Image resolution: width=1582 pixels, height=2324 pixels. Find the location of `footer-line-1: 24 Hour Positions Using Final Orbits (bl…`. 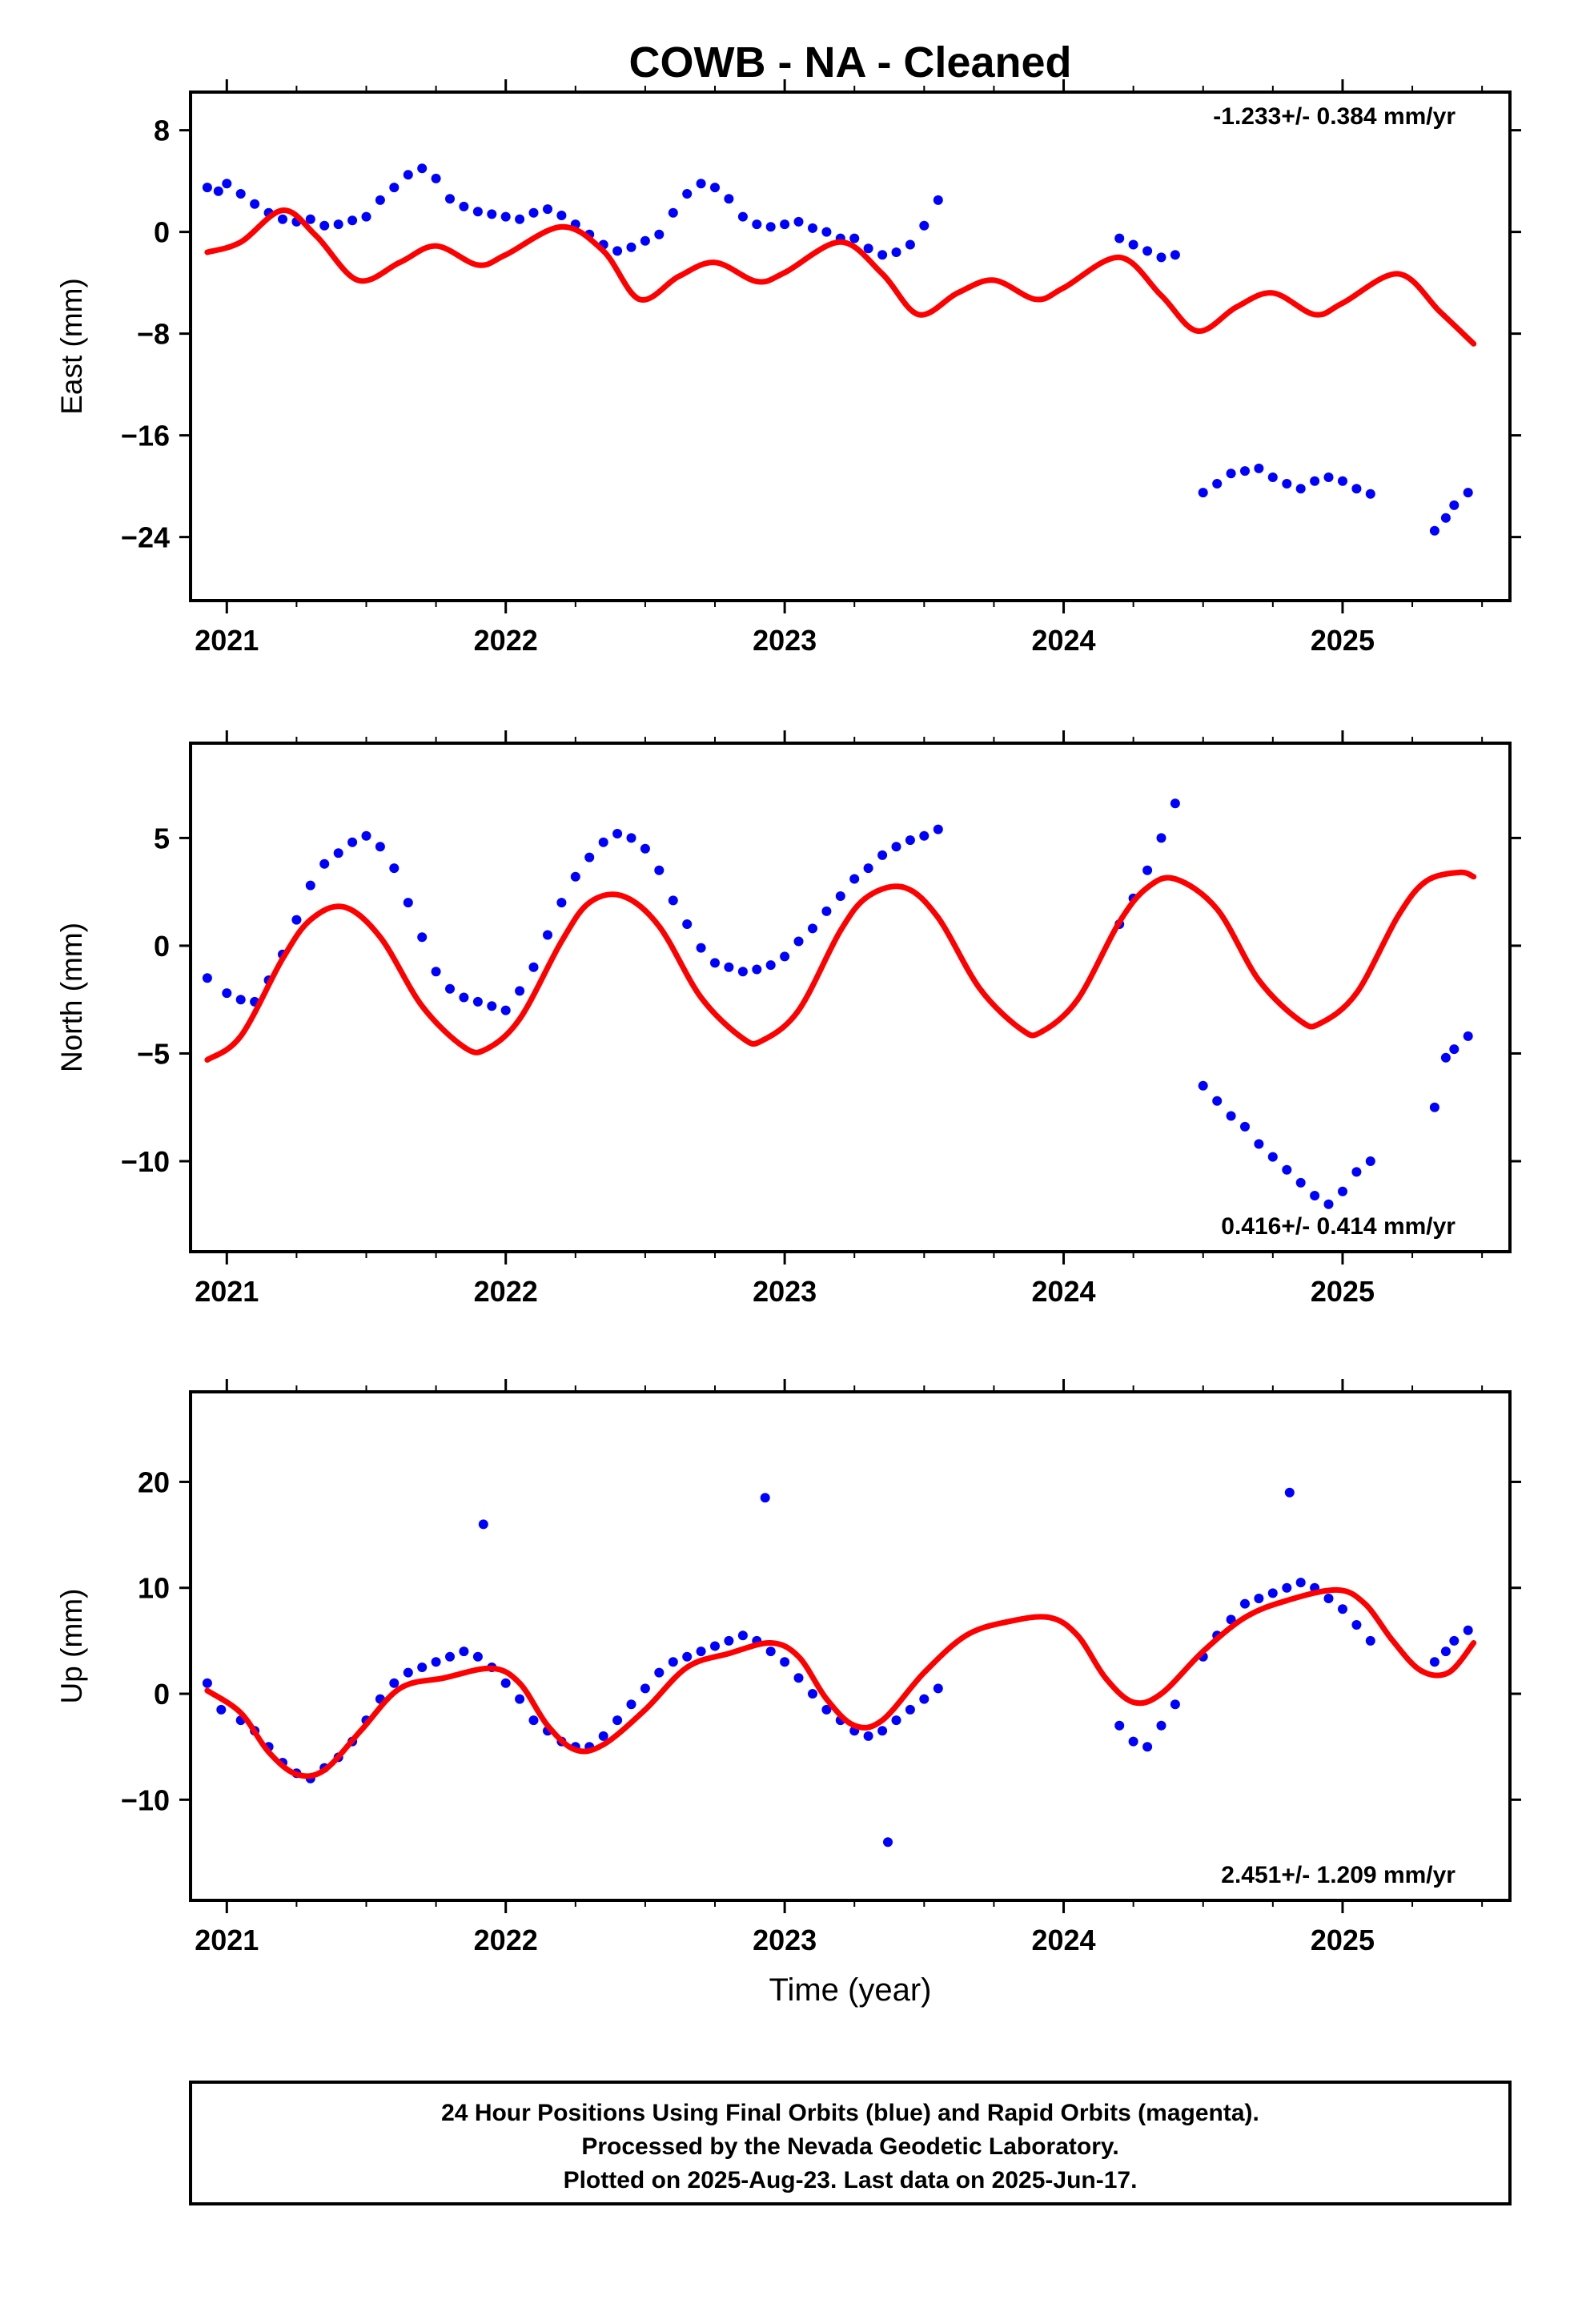

footer-line-1: 24 Hour Positions Using Final Orbits (bl… is located at coordinates (850, 2113).